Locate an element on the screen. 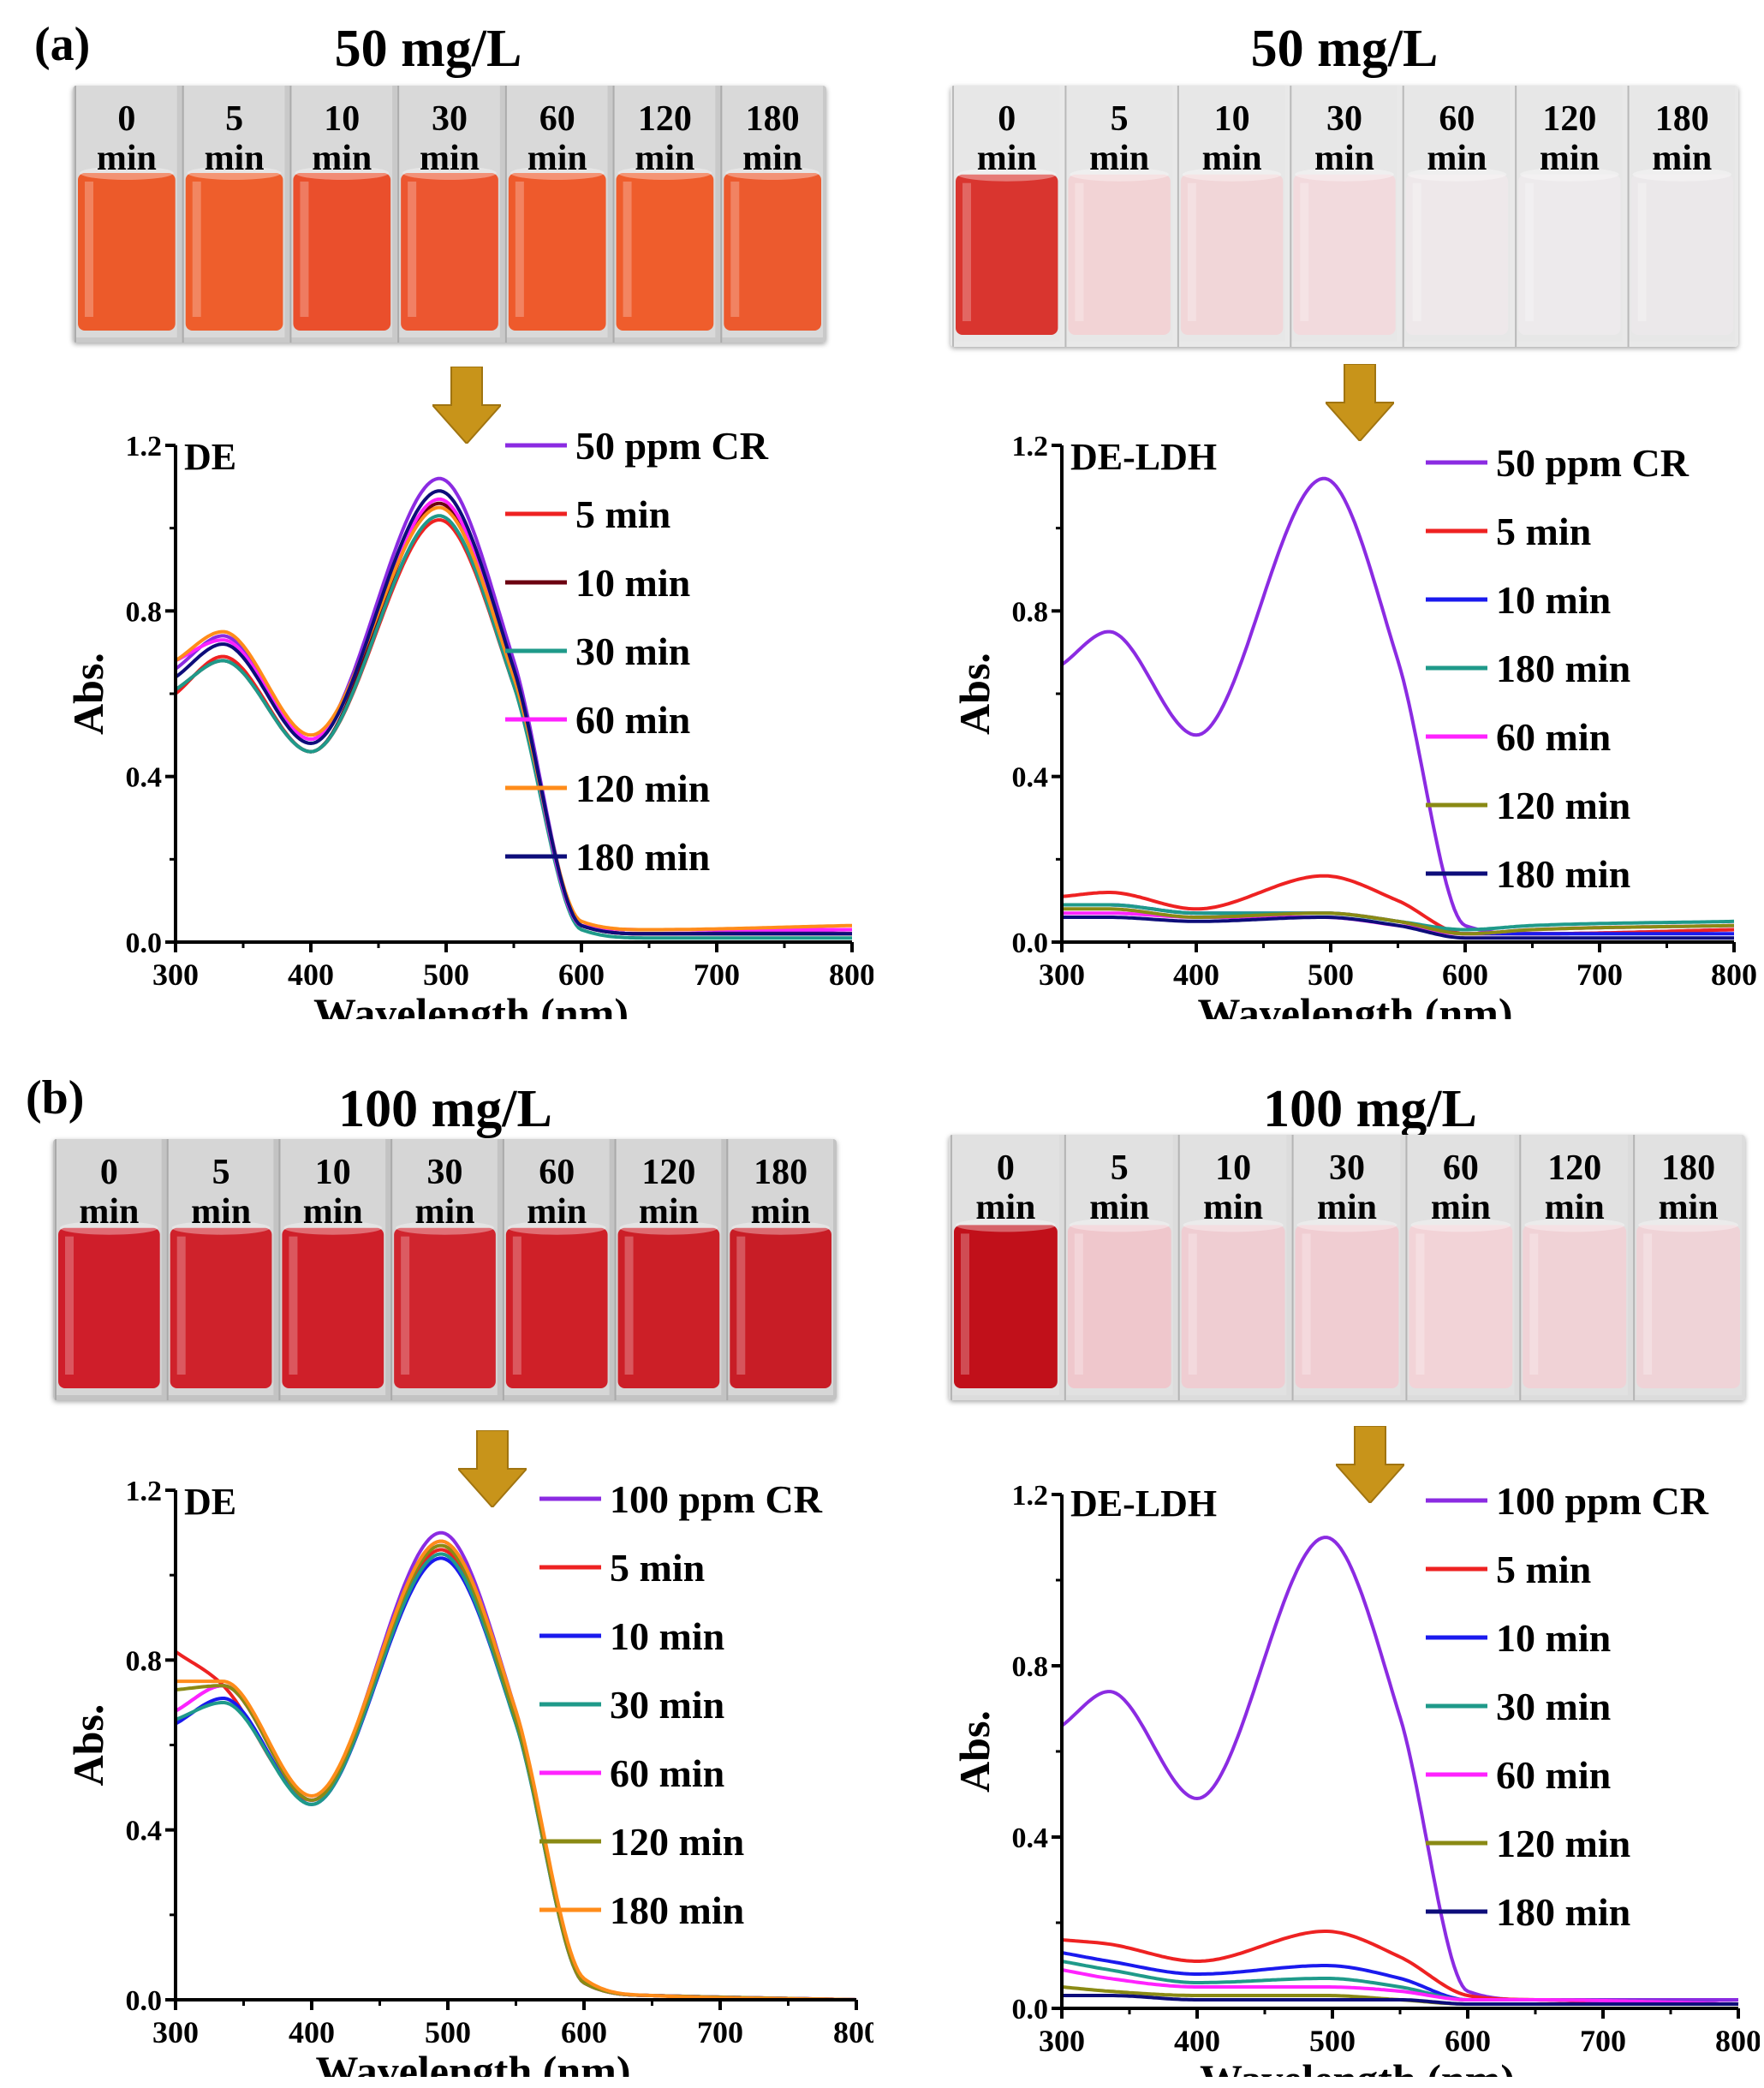  legend-label: 30 min is located at coordinates (667, 1705).